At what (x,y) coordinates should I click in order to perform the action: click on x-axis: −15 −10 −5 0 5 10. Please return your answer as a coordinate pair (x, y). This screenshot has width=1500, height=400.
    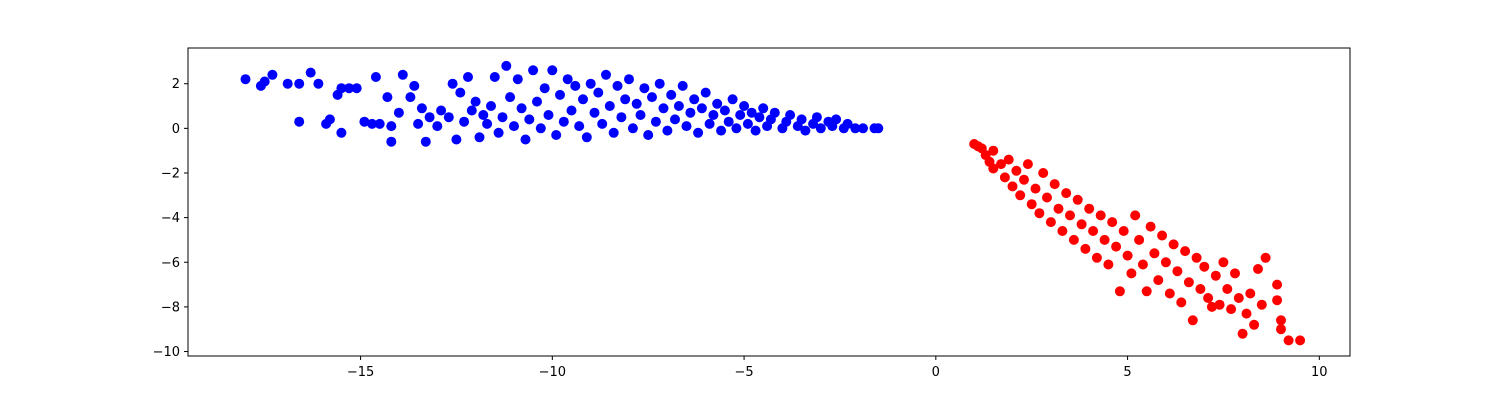
    Looking at the image, I should click on (837, 368).